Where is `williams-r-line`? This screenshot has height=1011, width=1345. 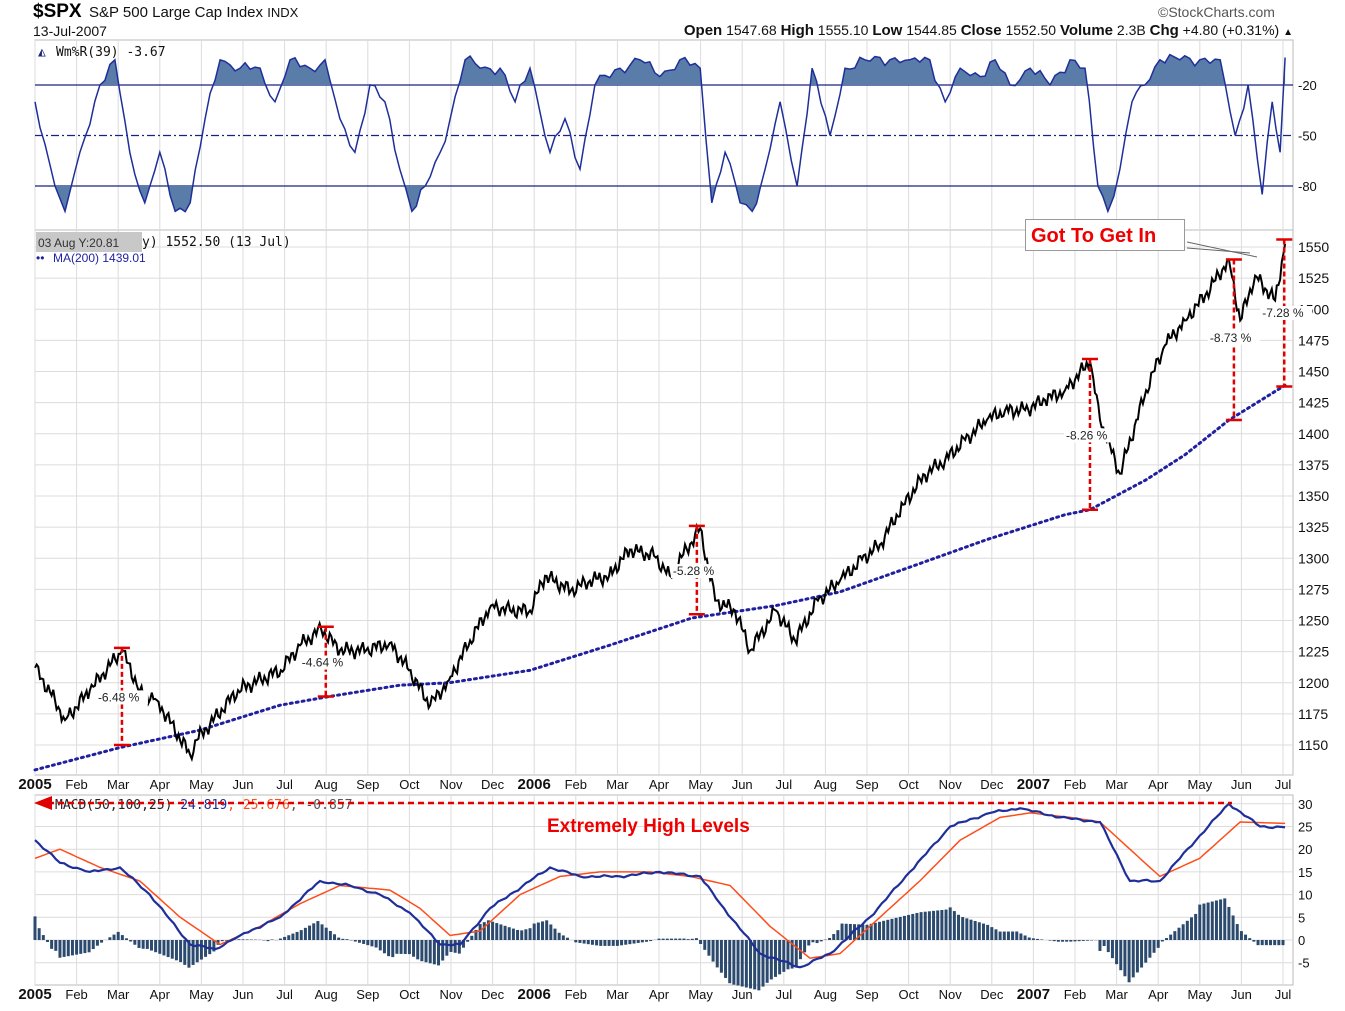
williams-r-line is located at coordinates (660, 133).